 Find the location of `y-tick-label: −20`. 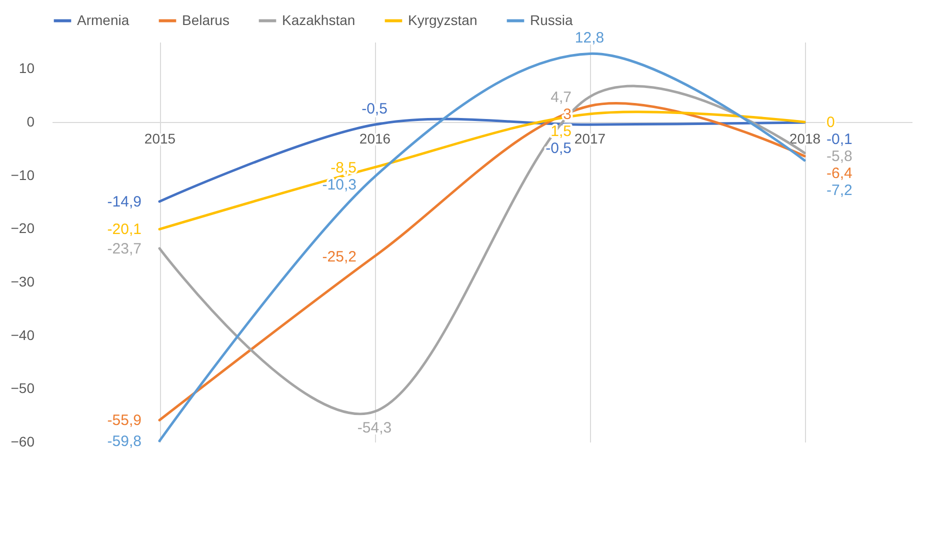

y-tick-label: −20 is located at coordinates (22, 228).